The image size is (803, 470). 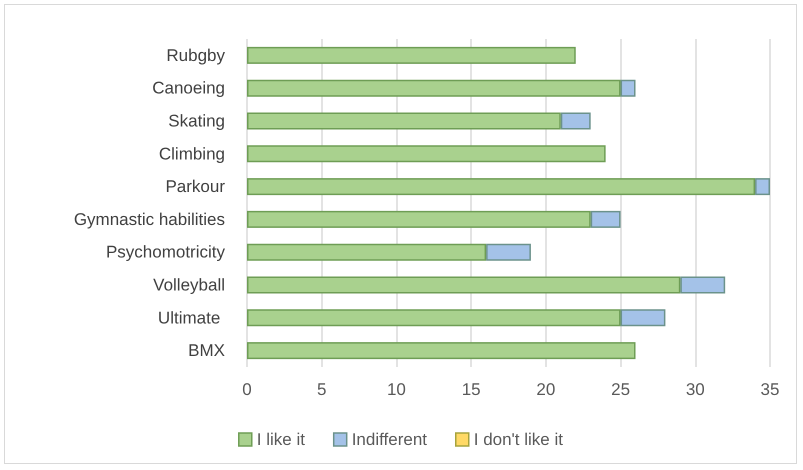 I want to click on x-tick-label: 0, so click(x=247, y=389).